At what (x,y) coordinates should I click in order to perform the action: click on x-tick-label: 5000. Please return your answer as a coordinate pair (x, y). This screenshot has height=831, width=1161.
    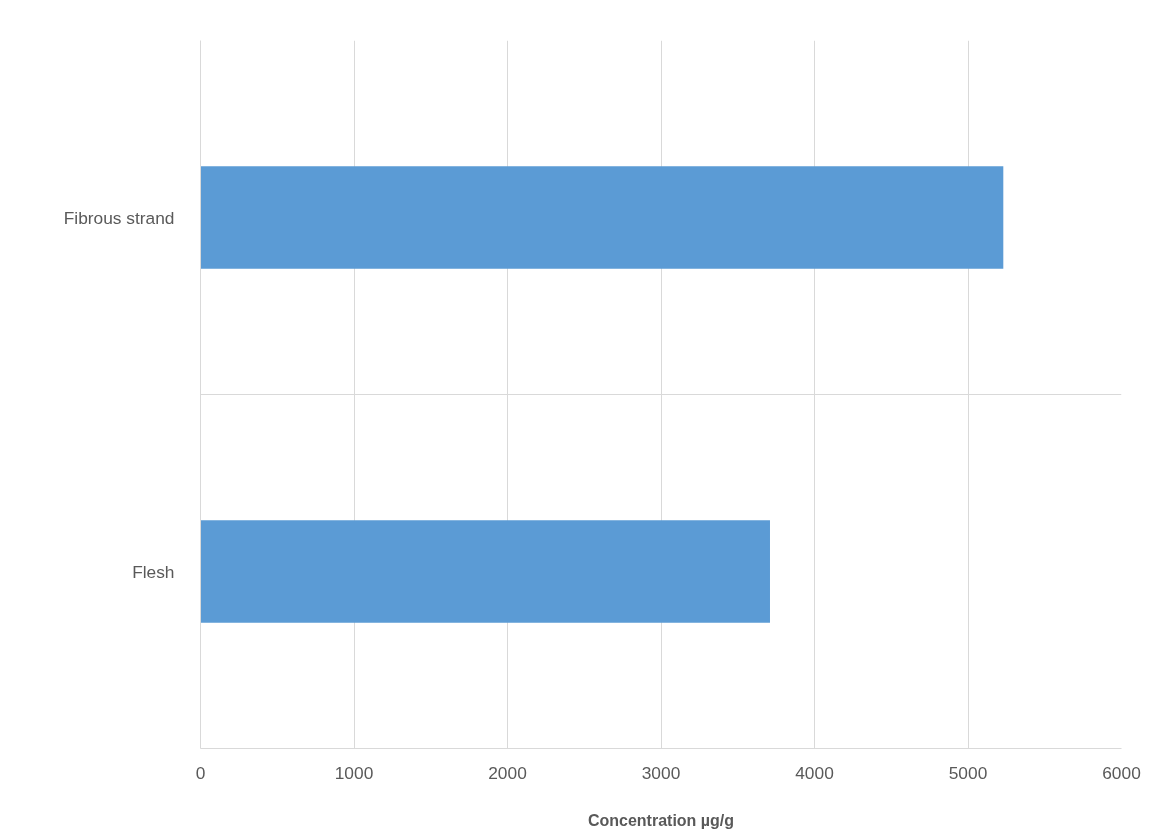
    Looking at the image, I should click on (968, 772).